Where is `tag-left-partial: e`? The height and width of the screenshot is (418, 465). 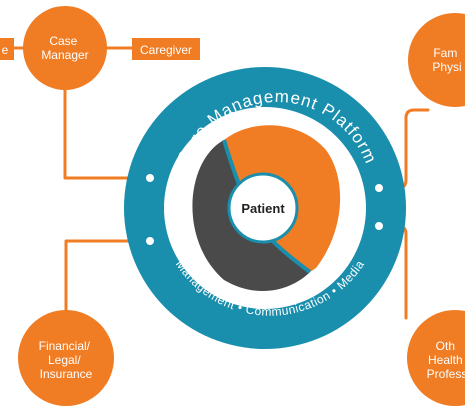
tag-left-partial: e is located at coordinates (7, 49).